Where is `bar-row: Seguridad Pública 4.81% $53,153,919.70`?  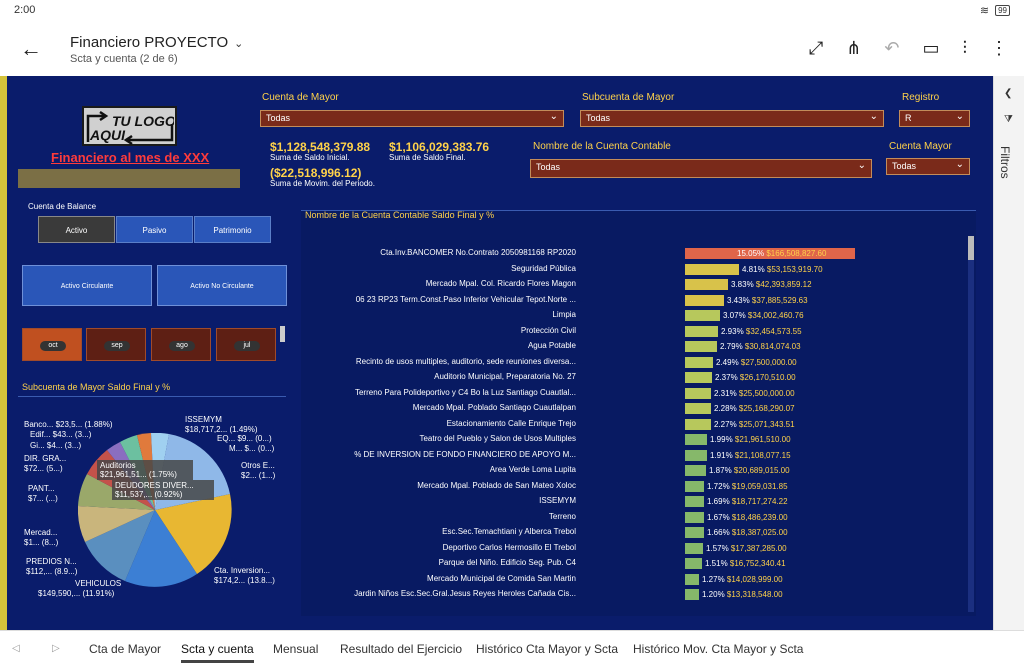
bar-row: Seguridad Pública 4.81% $53,153,919.70 is located at coordinates (638, 269).